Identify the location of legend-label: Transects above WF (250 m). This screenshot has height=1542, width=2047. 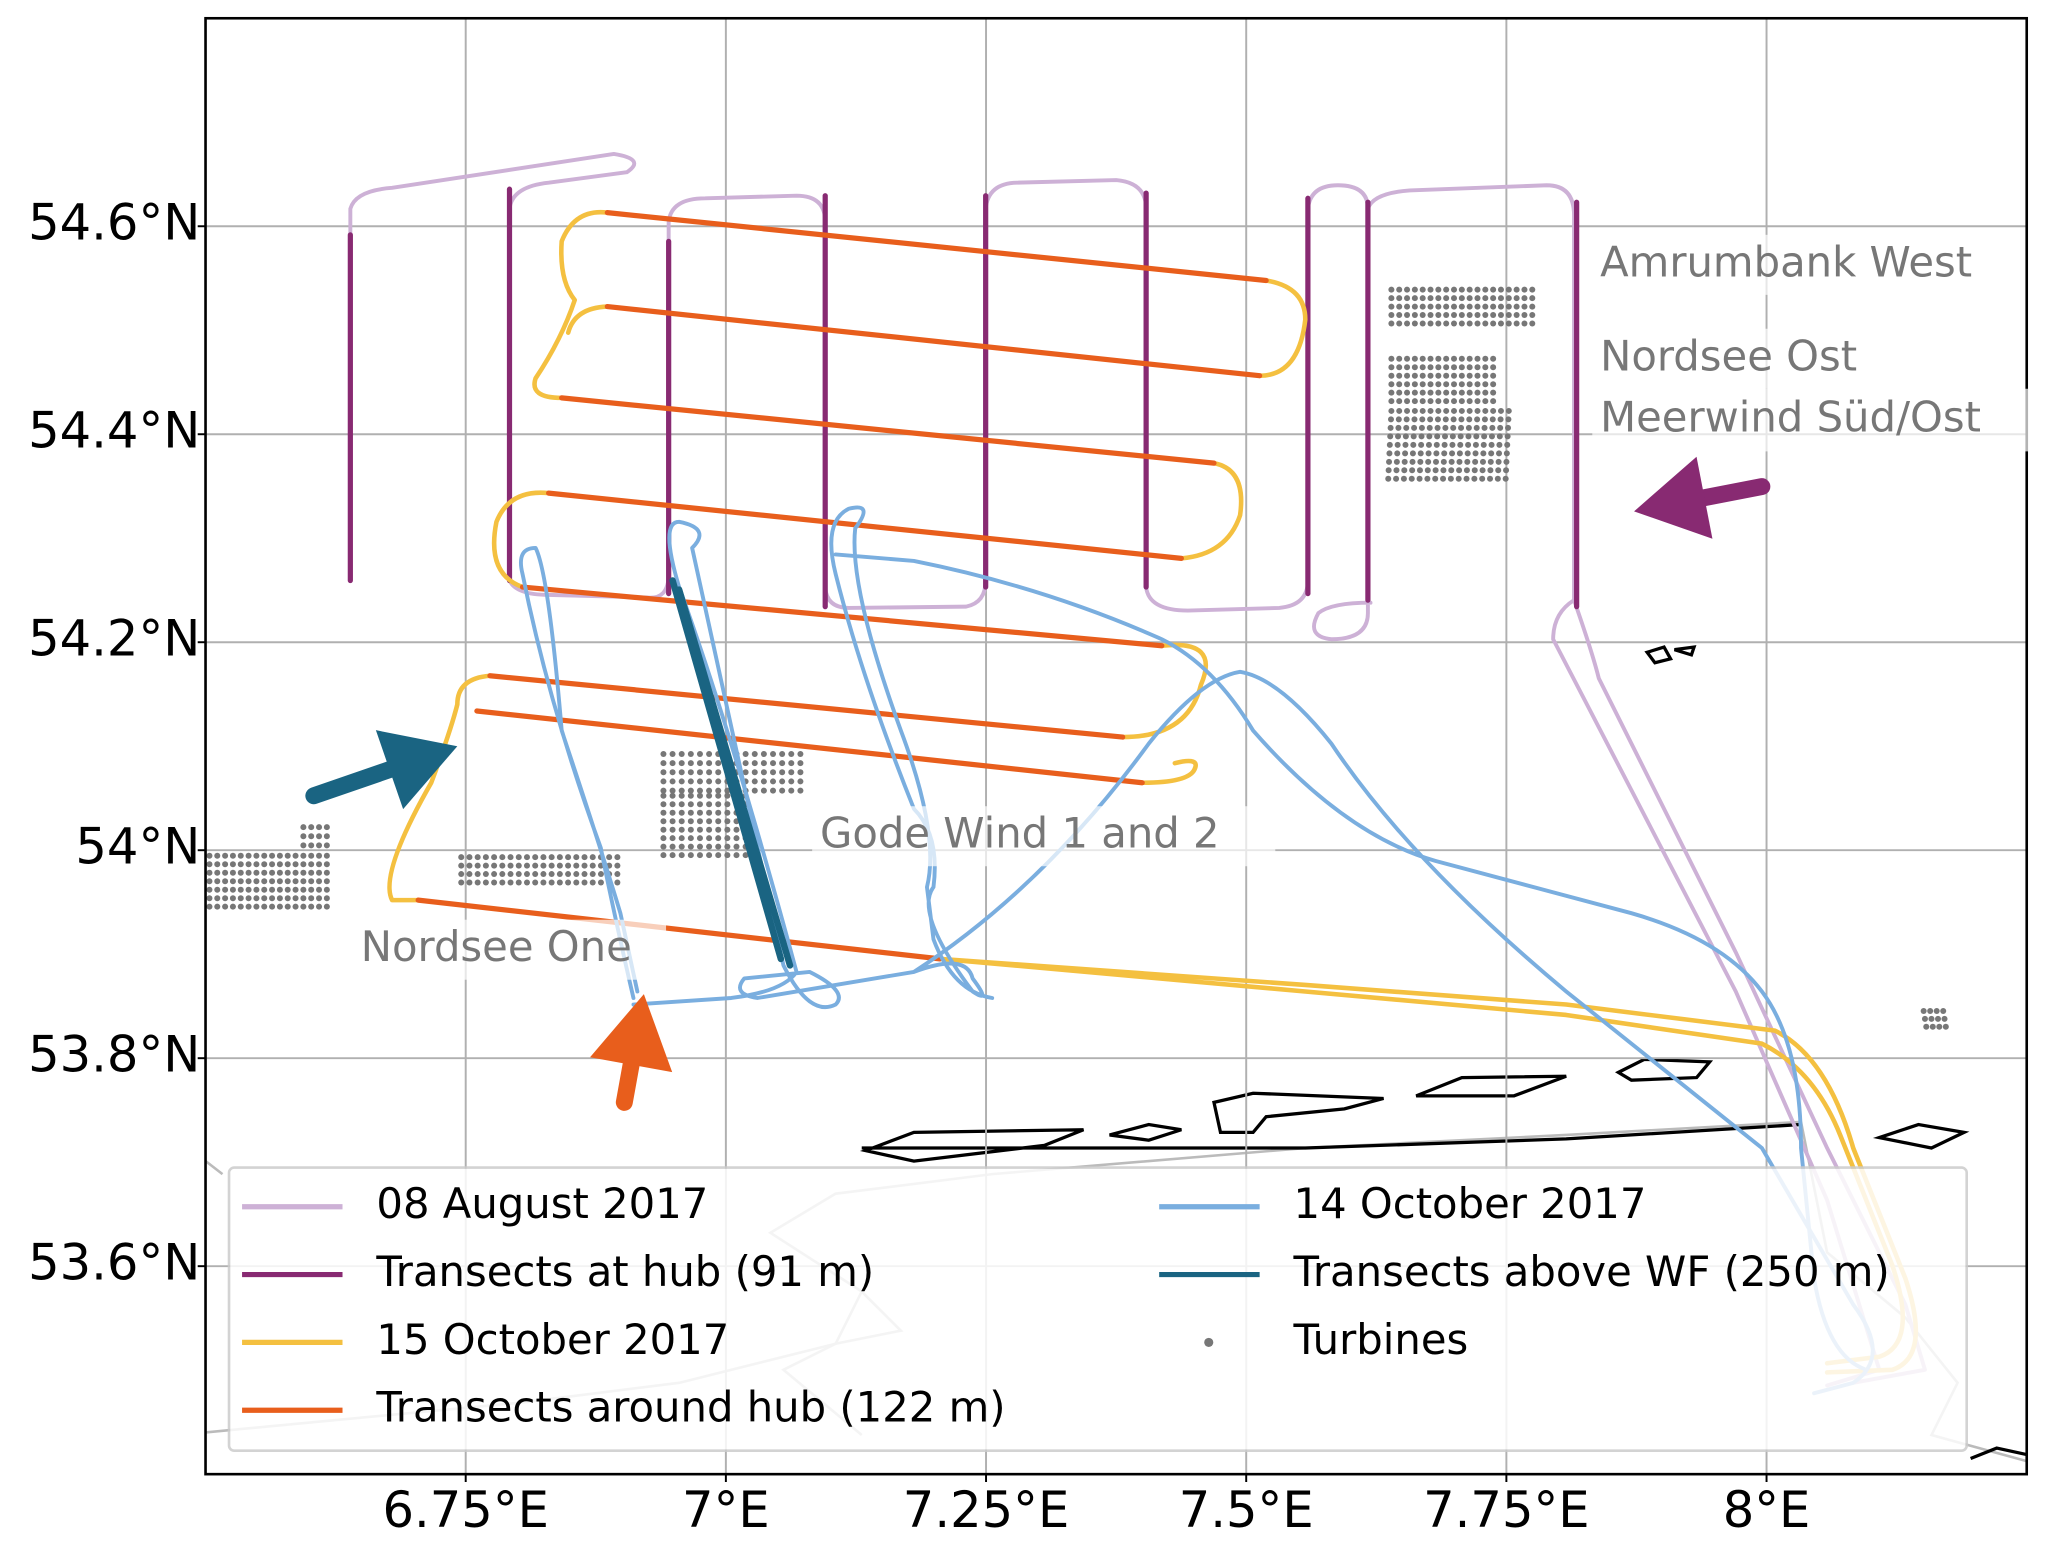
(1591, 1271).